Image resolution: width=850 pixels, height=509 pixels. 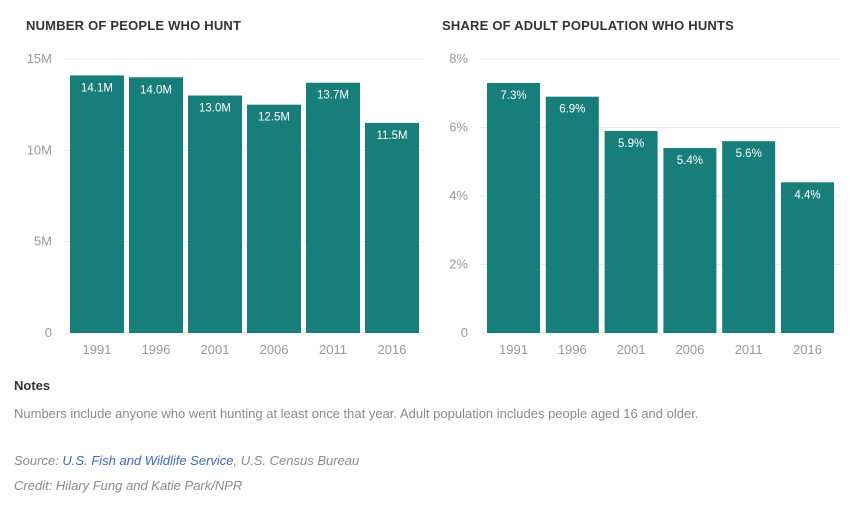 What do you see at coordinates (134, 25) in the screenshot?
I see `left-chart-title: NUMBER OF PEOPLE WHO HUNT` at bounding box center [134, 25].